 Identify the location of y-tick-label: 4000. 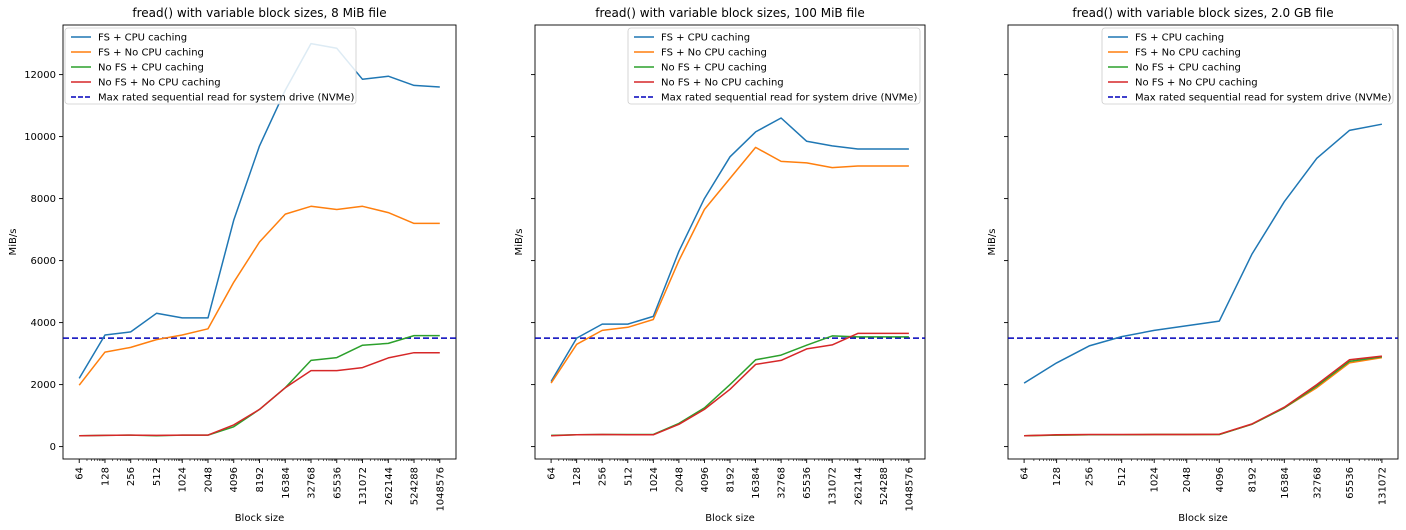
(43, 323).